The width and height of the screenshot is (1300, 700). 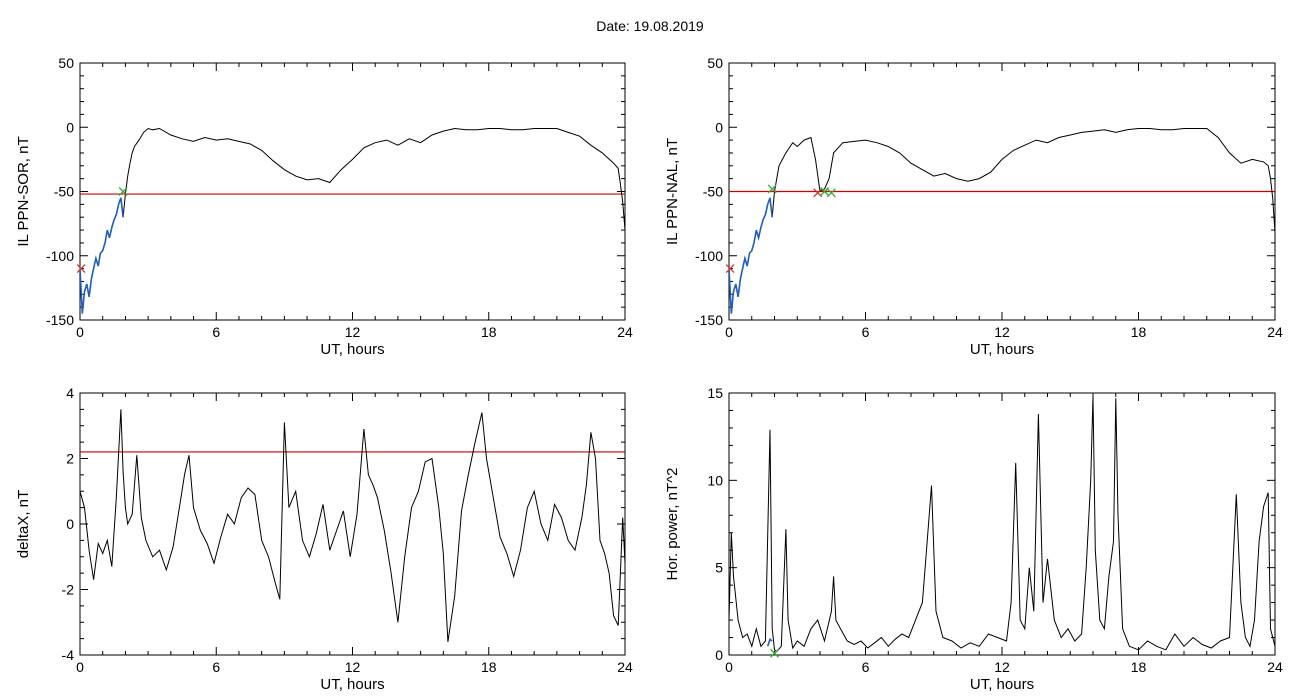 I want to click on y-tick-label: 5, so click(x=719, y=568).